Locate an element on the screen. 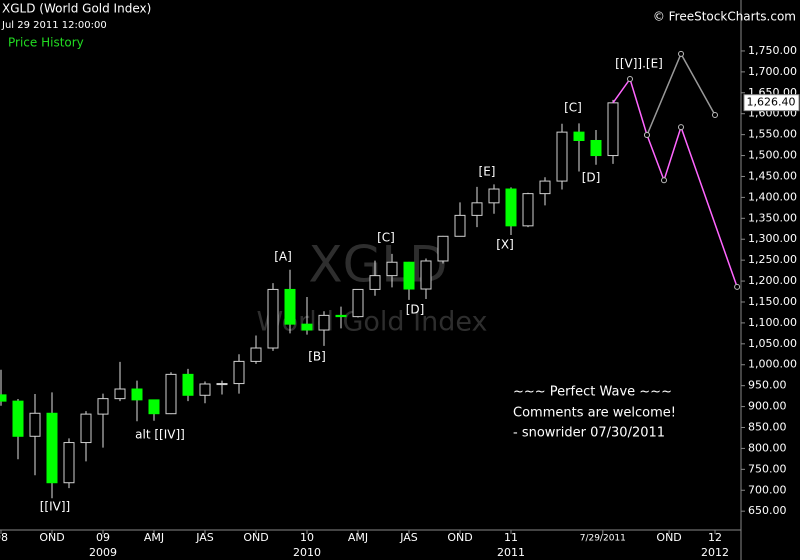  wave-label: [A] is located at coordinates (283, 257).